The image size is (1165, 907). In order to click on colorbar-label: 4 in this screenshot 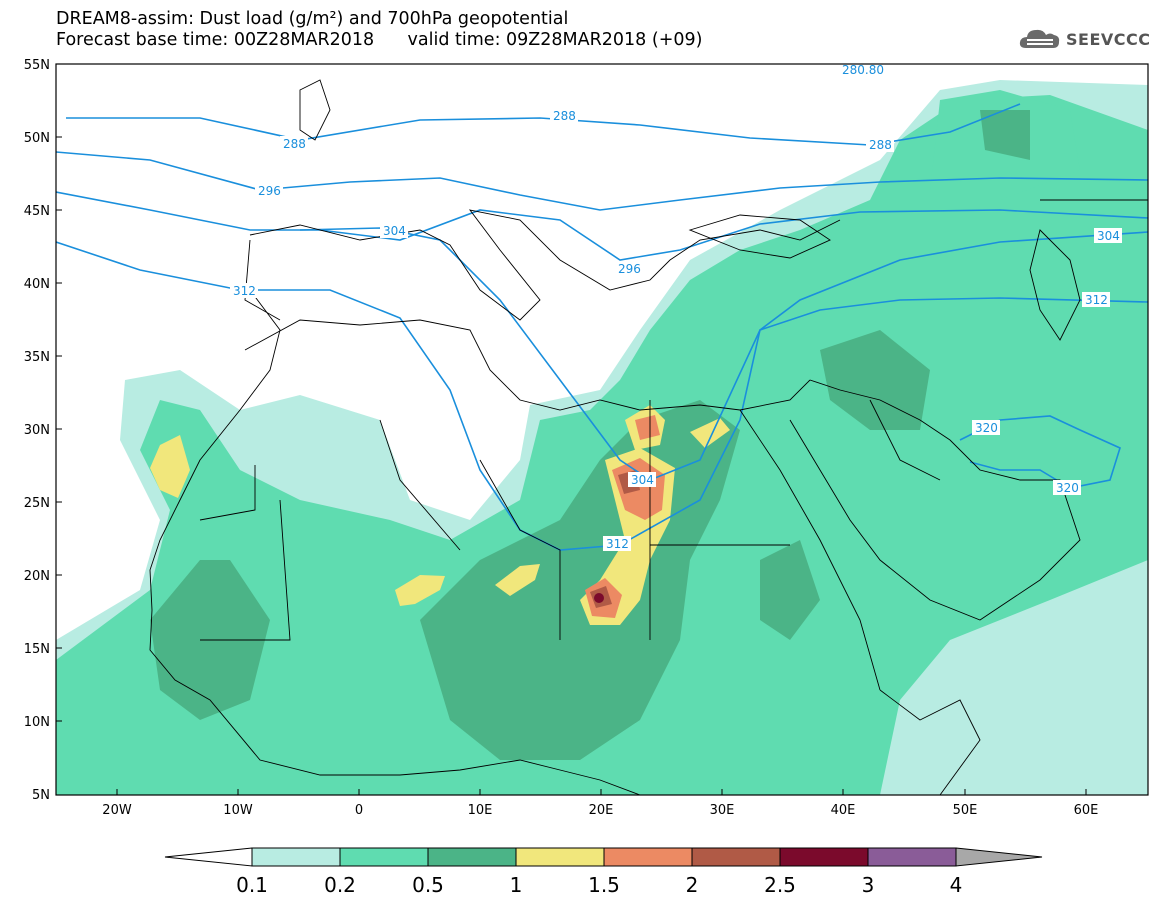, I will do `click(956, 885)`.